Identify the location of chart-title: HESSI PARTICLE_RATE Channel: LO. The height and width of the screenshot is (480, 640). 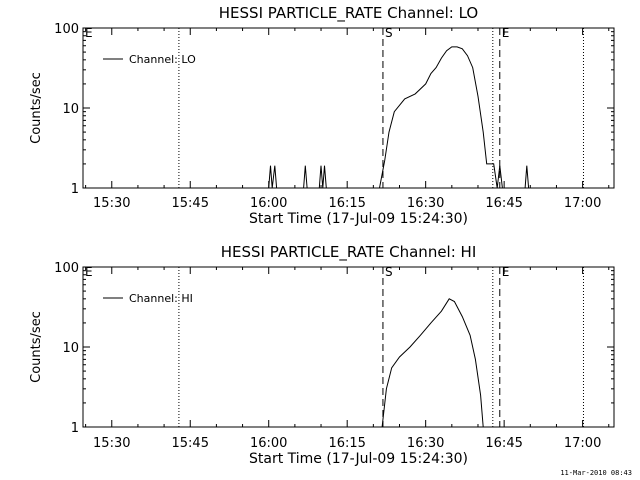
(348, 13).